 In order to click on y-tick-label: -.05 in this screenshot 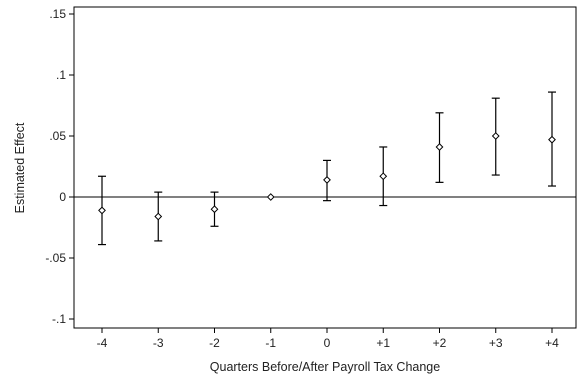, I will do `click(55, 258)`.